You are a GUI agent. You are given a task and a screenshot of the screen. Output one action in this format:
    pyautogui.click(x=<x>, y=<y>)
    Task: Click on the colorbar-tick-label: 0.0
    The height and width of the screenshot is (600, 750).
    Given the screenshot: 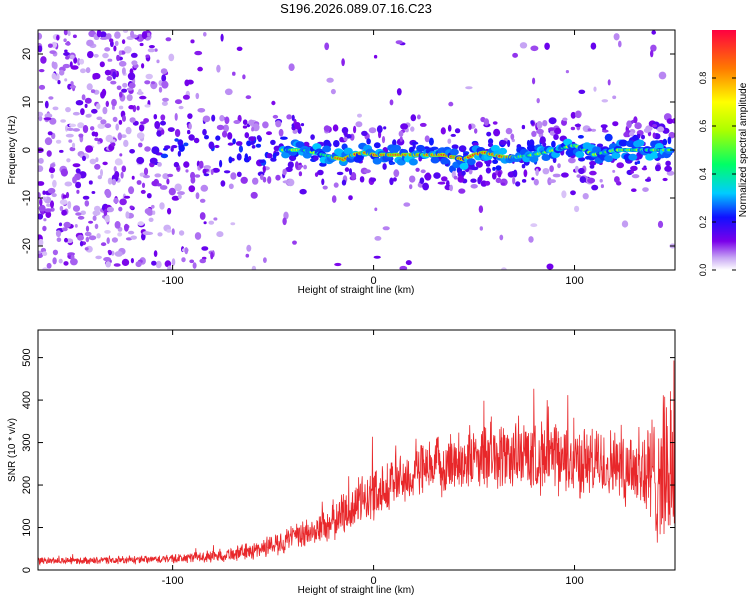 What is the action you would take?
    pyautogui.click(x=703, y=270)
    